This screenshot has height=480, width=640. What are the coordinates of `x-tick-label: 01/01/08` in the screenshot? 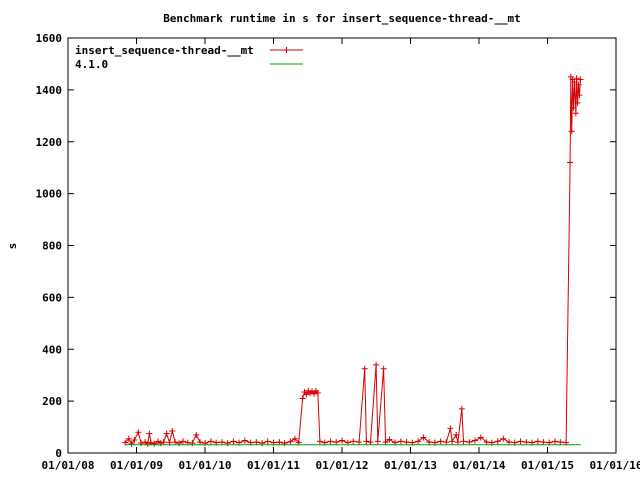 It's located at (68, 465).